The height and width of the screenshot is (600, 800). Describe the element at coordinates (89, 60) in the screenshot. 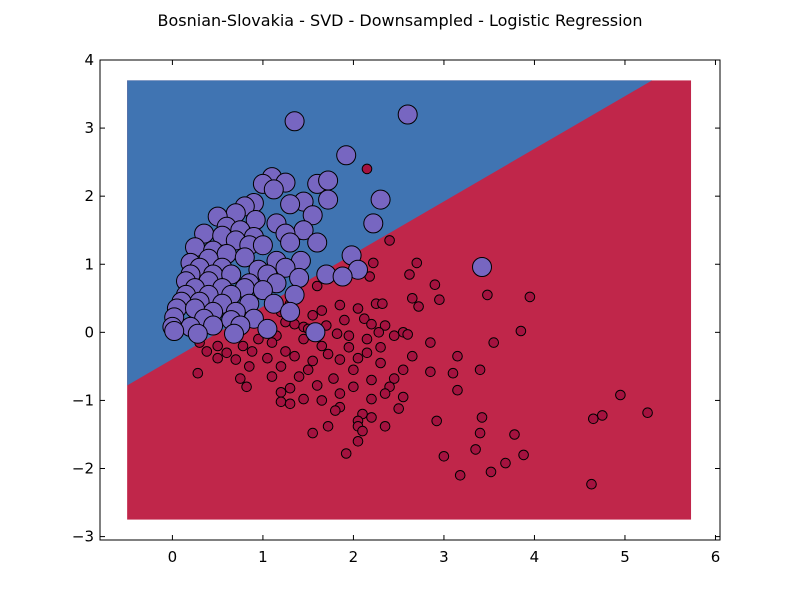

I see `y-tick-label: 4` at that location.